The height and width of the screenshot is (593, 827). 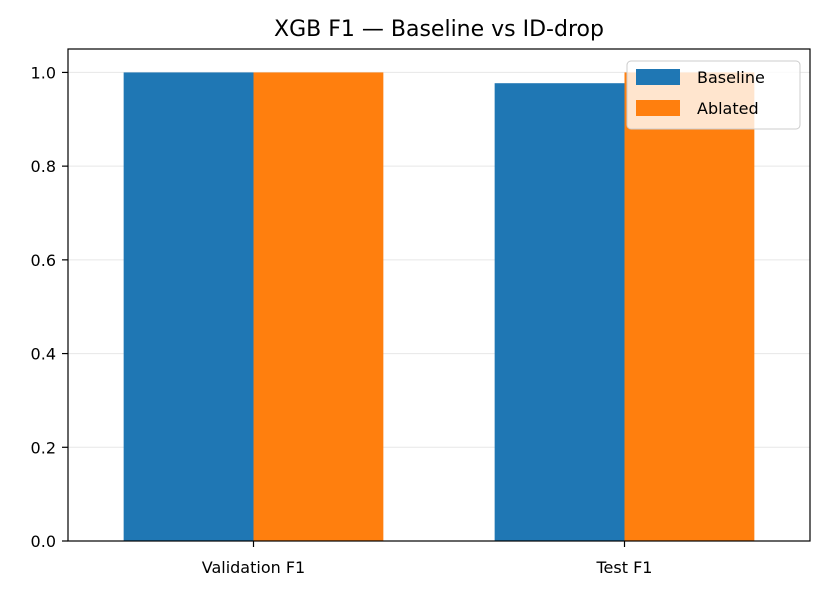 I want to click on y-axis-ticks: 0.0 0.2 0.4 0.6 0.8 1.0, so click(x=49, y=307).